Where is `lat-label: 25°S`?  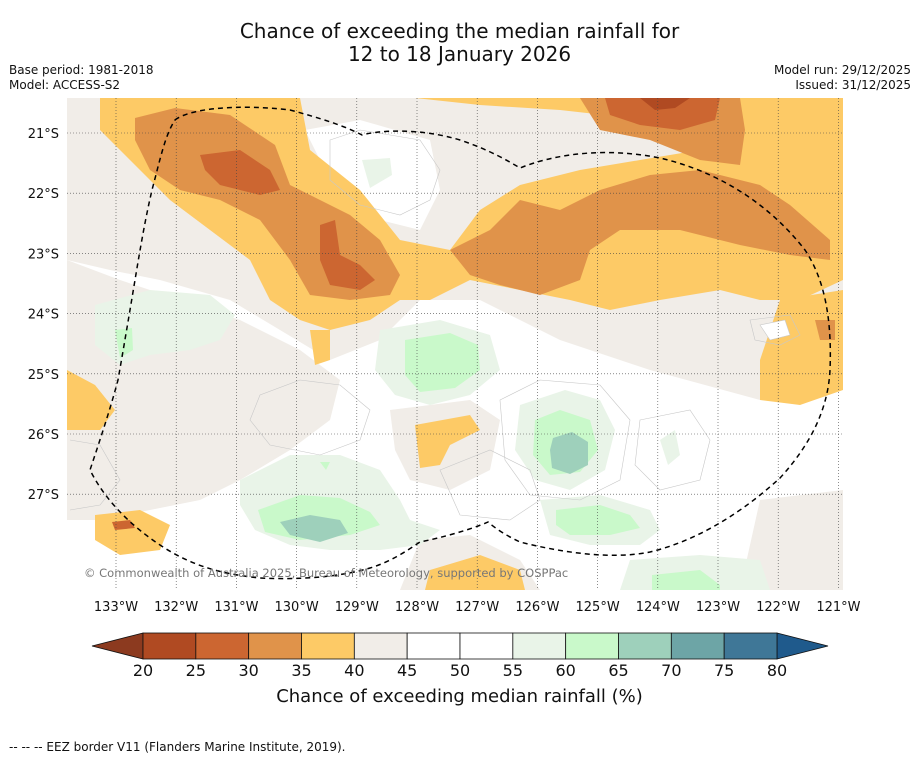 lat-label: 25°S is located at coordinates (43, 375).